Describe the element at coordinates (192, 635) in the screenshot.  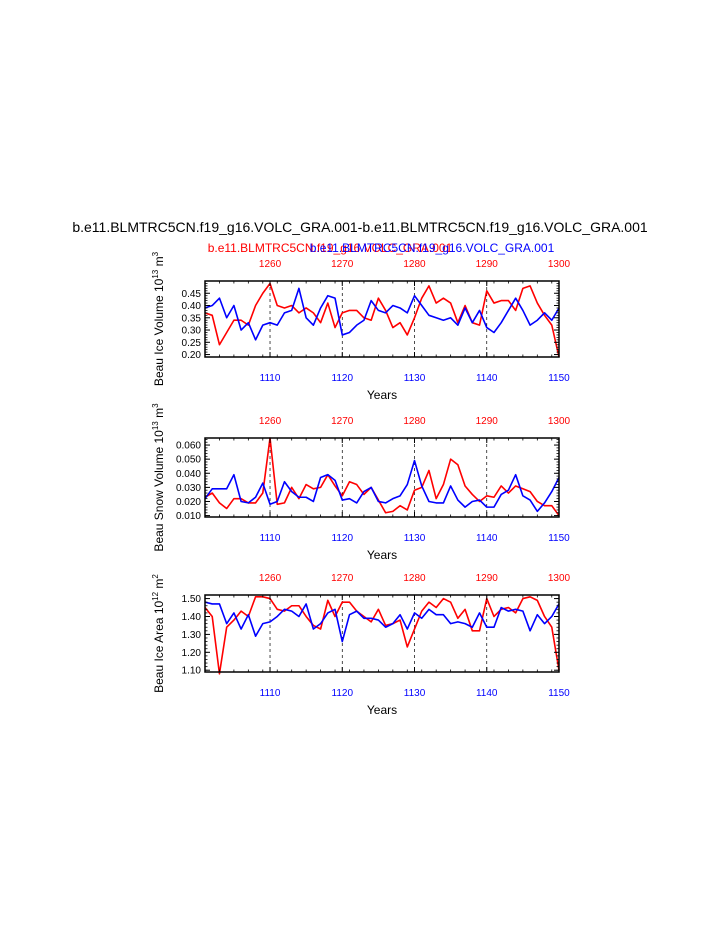
I see `y-tick-label: 1.30` at that location.